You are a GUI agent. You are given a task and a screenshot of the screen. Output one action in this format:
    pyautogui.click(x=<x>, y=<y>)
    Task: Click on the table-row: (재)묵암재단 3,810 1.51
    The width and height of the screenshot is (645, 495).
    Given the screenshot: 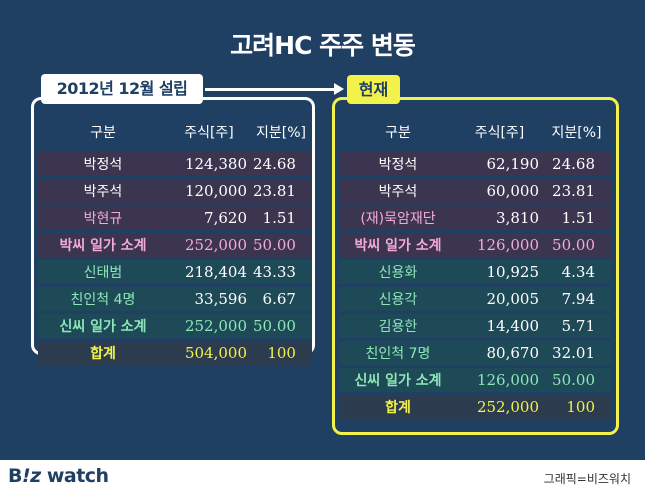 What is the action you would take?
    pyautogui.click(x=475, y=218)
    